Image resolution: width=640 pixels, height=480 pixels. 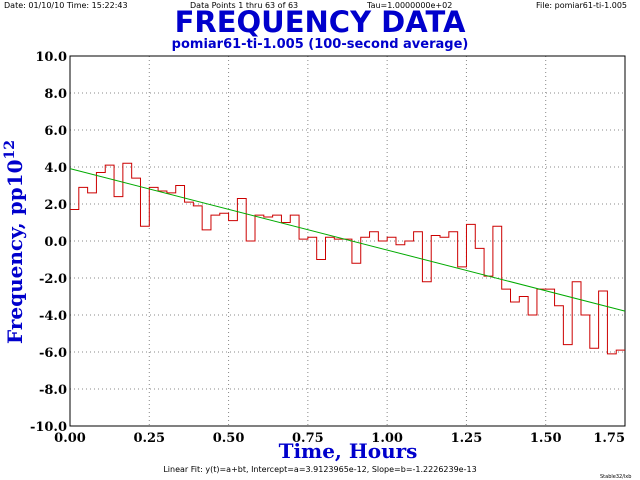 I want to click on y-tick-label: -10.0, so click(x=48, y=427).